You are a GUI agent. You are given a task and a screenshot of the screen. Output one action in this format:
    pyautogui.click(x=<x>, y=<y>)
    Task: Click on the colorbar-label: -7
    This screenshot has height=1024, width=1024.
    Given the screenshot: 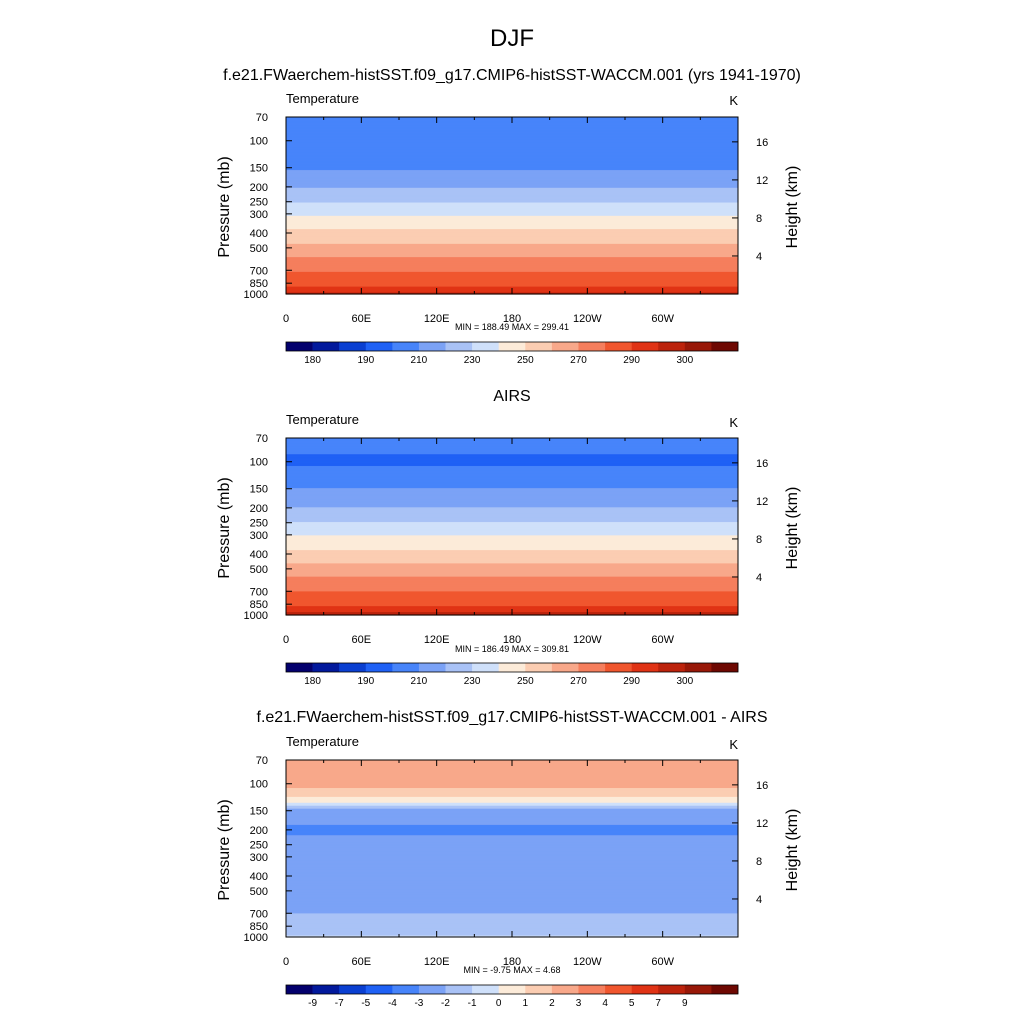 What is the action you would take?
    pyautogui.click(x=339, y=1003)
    